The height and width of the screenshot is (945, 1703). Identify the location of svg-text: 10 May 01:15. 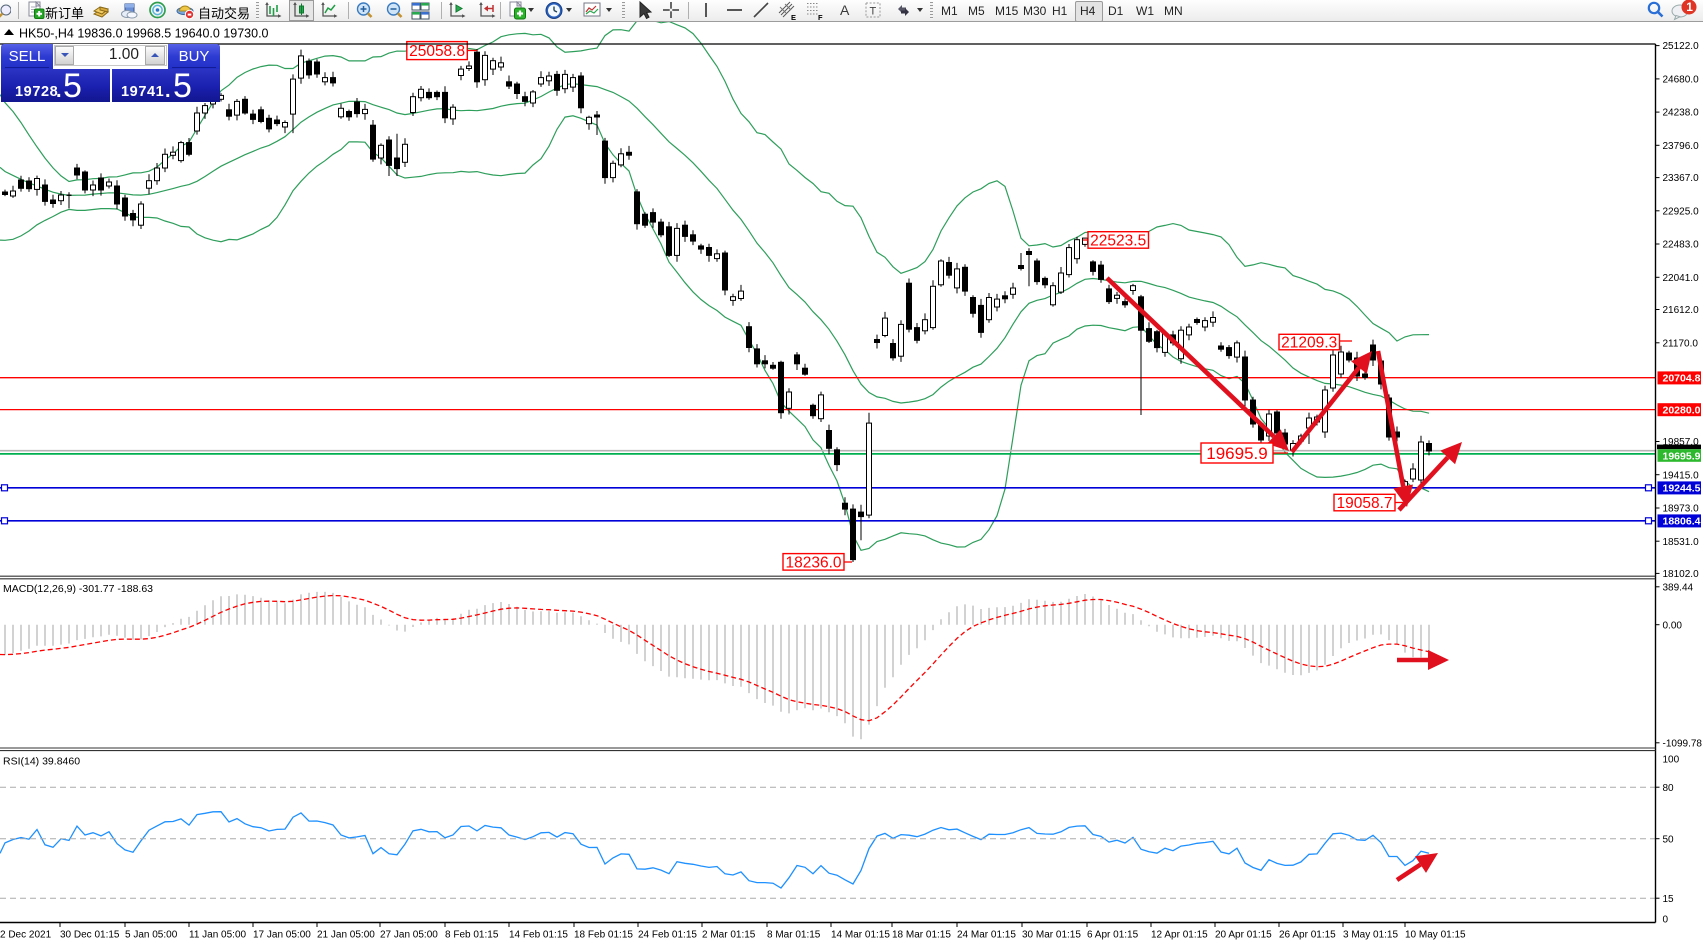
(1435, 935).